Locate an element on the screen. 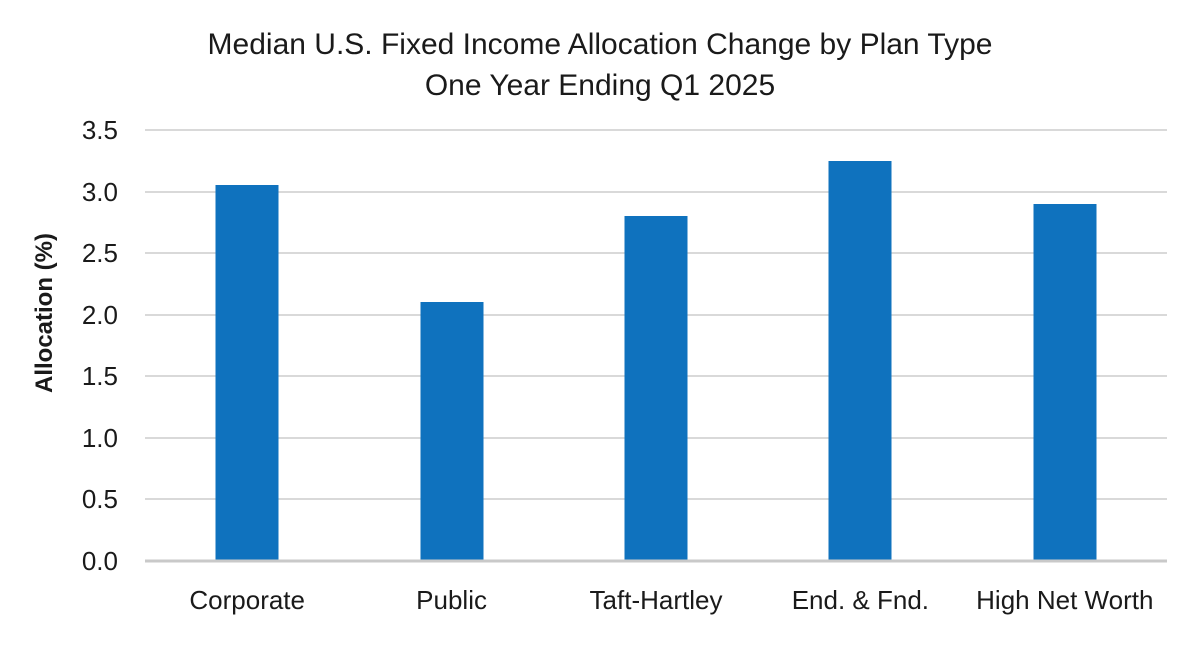 This screenshot has height=649, width=1200. bar-taft-hartley is located at coordinates (656, 388).